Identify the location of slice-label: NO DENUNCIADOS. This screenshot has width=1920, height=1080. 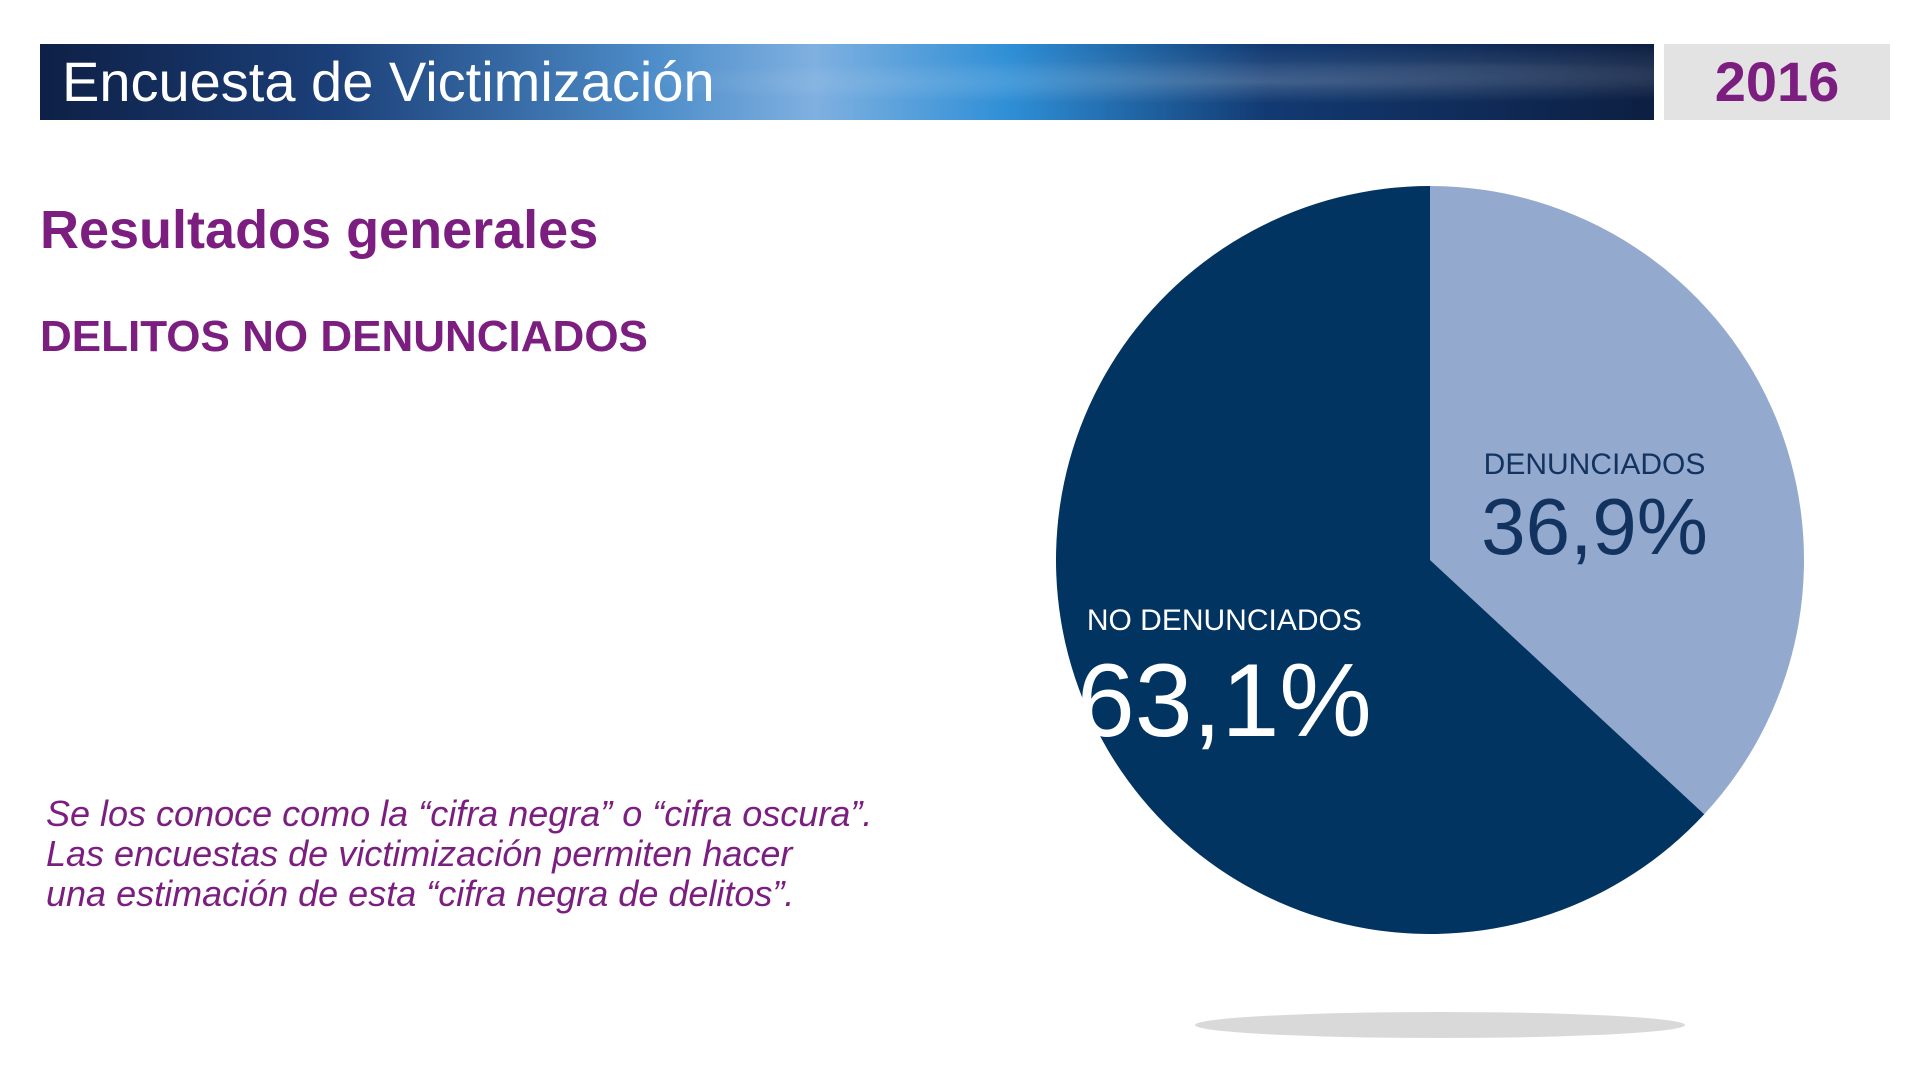
(1224, 620).